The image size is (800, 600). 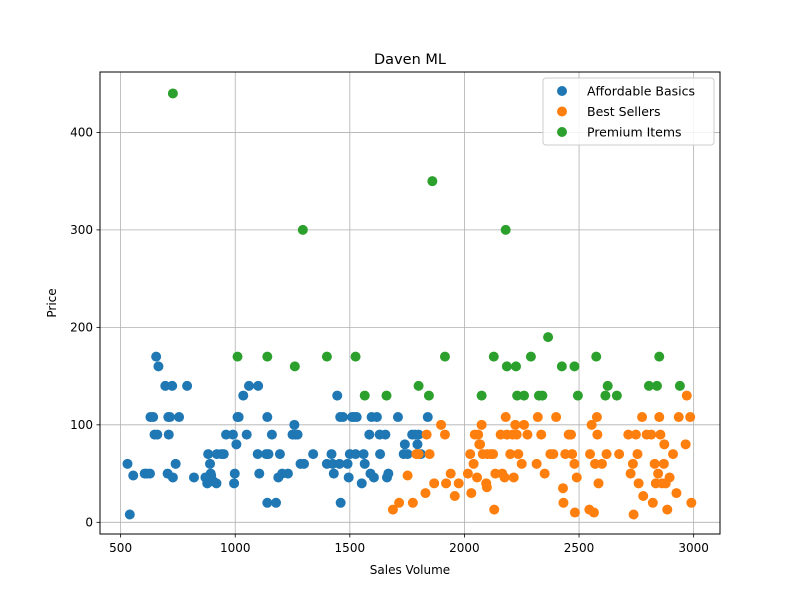 I want to click on x-tick-label: 500, so click(x=120, y=548).